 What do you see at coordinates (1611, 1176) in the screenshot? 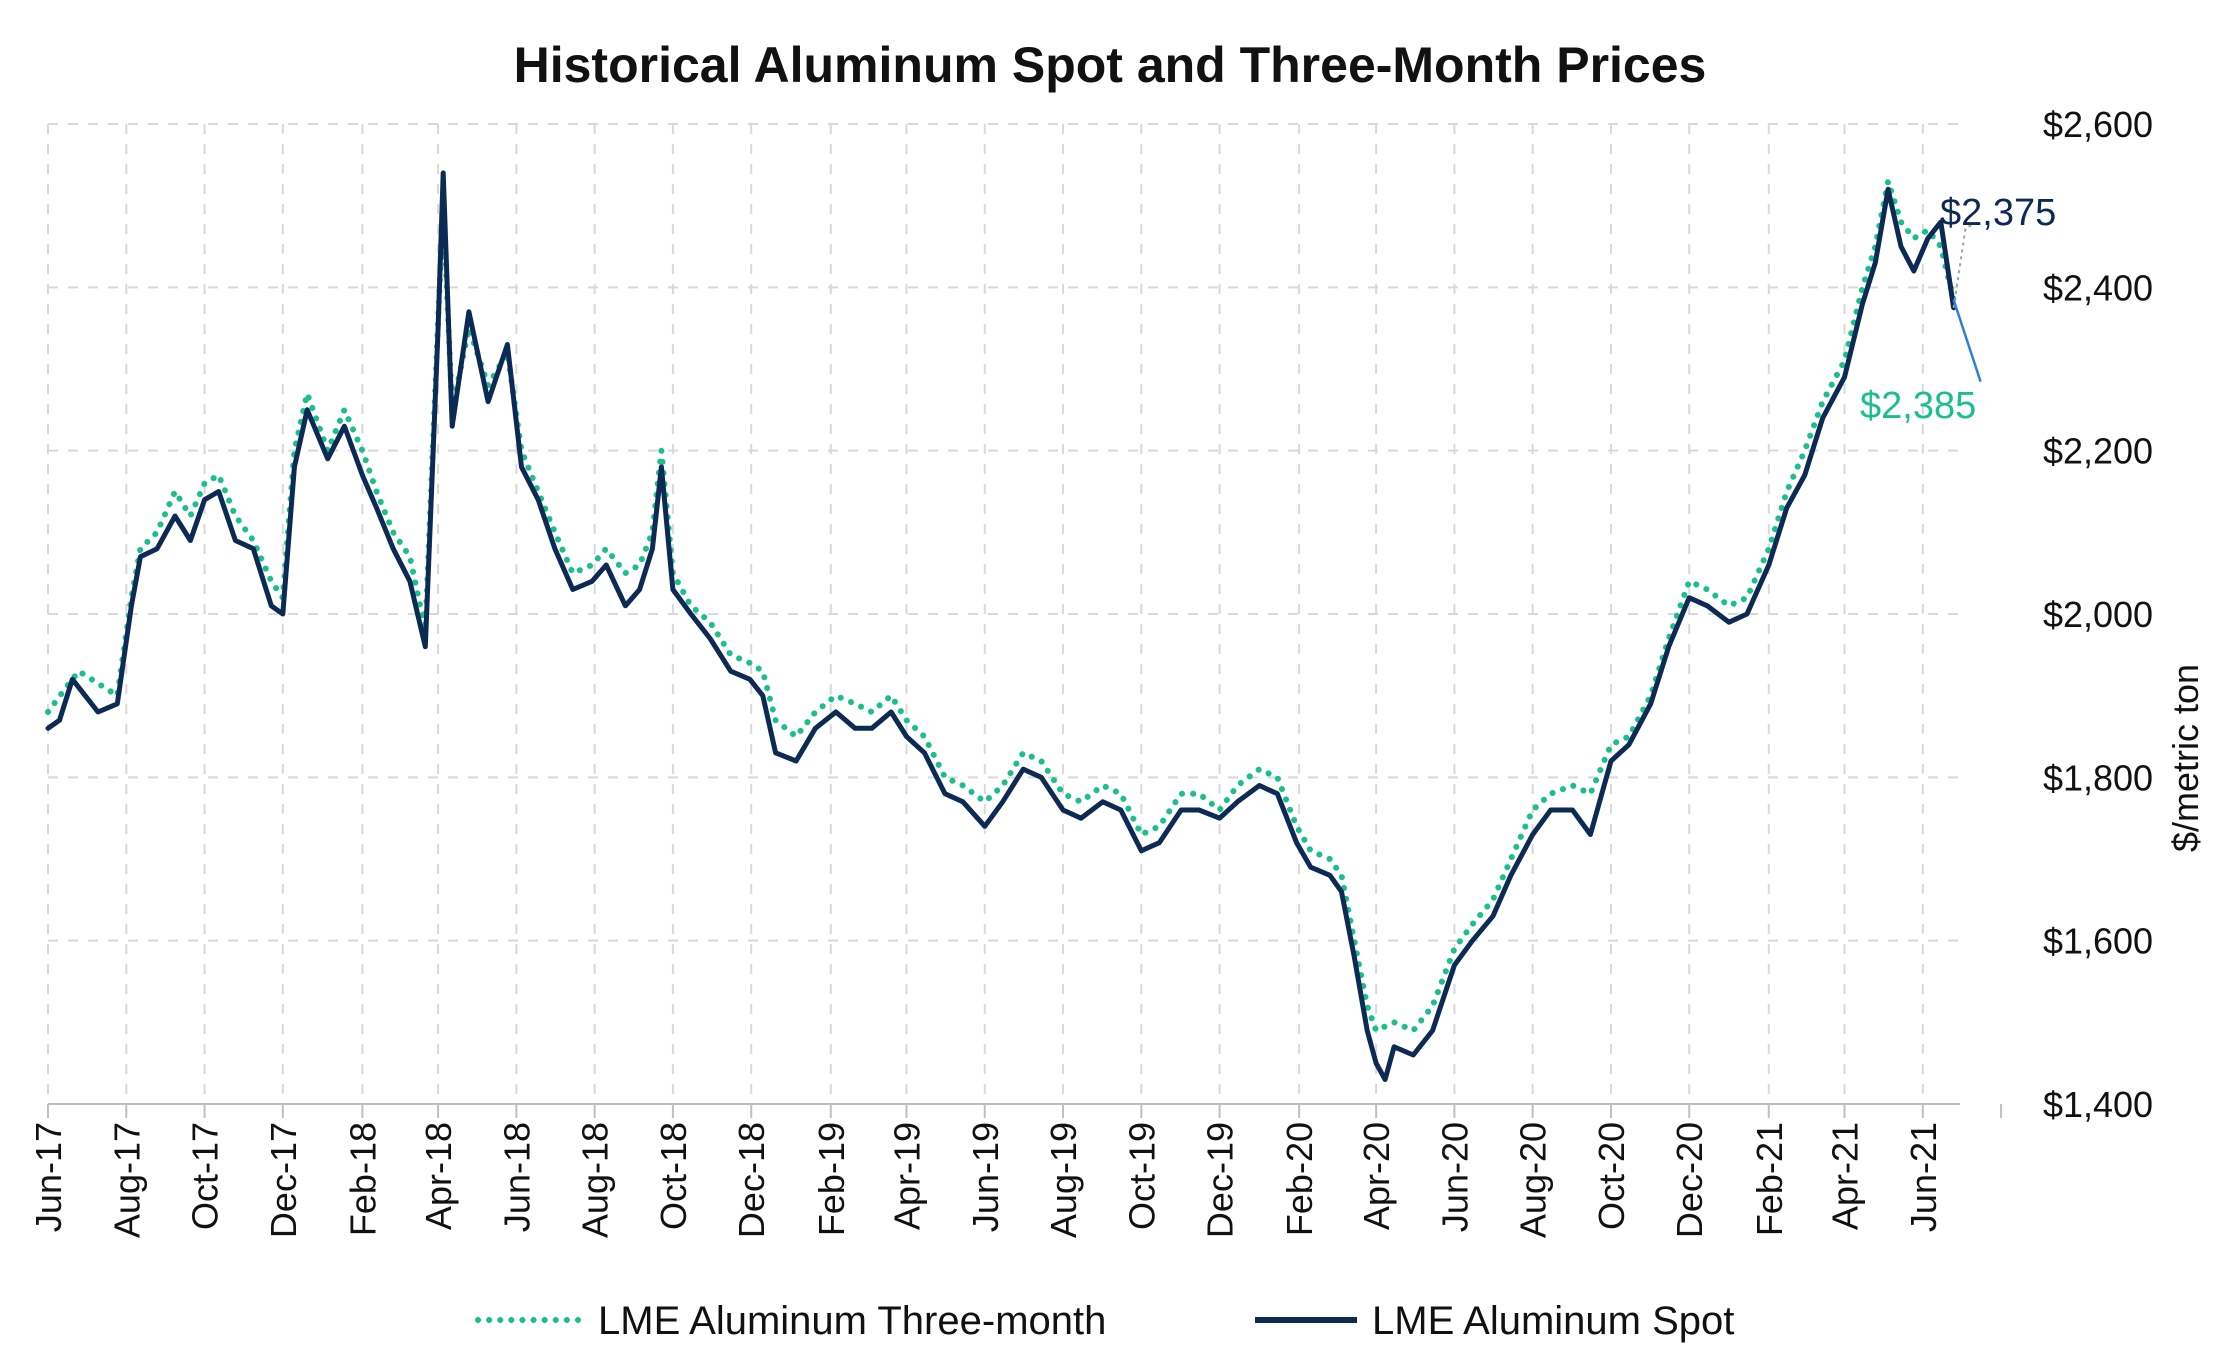
I see `x-tick-label: Oct-20` at bounding box center [1611, 1176].